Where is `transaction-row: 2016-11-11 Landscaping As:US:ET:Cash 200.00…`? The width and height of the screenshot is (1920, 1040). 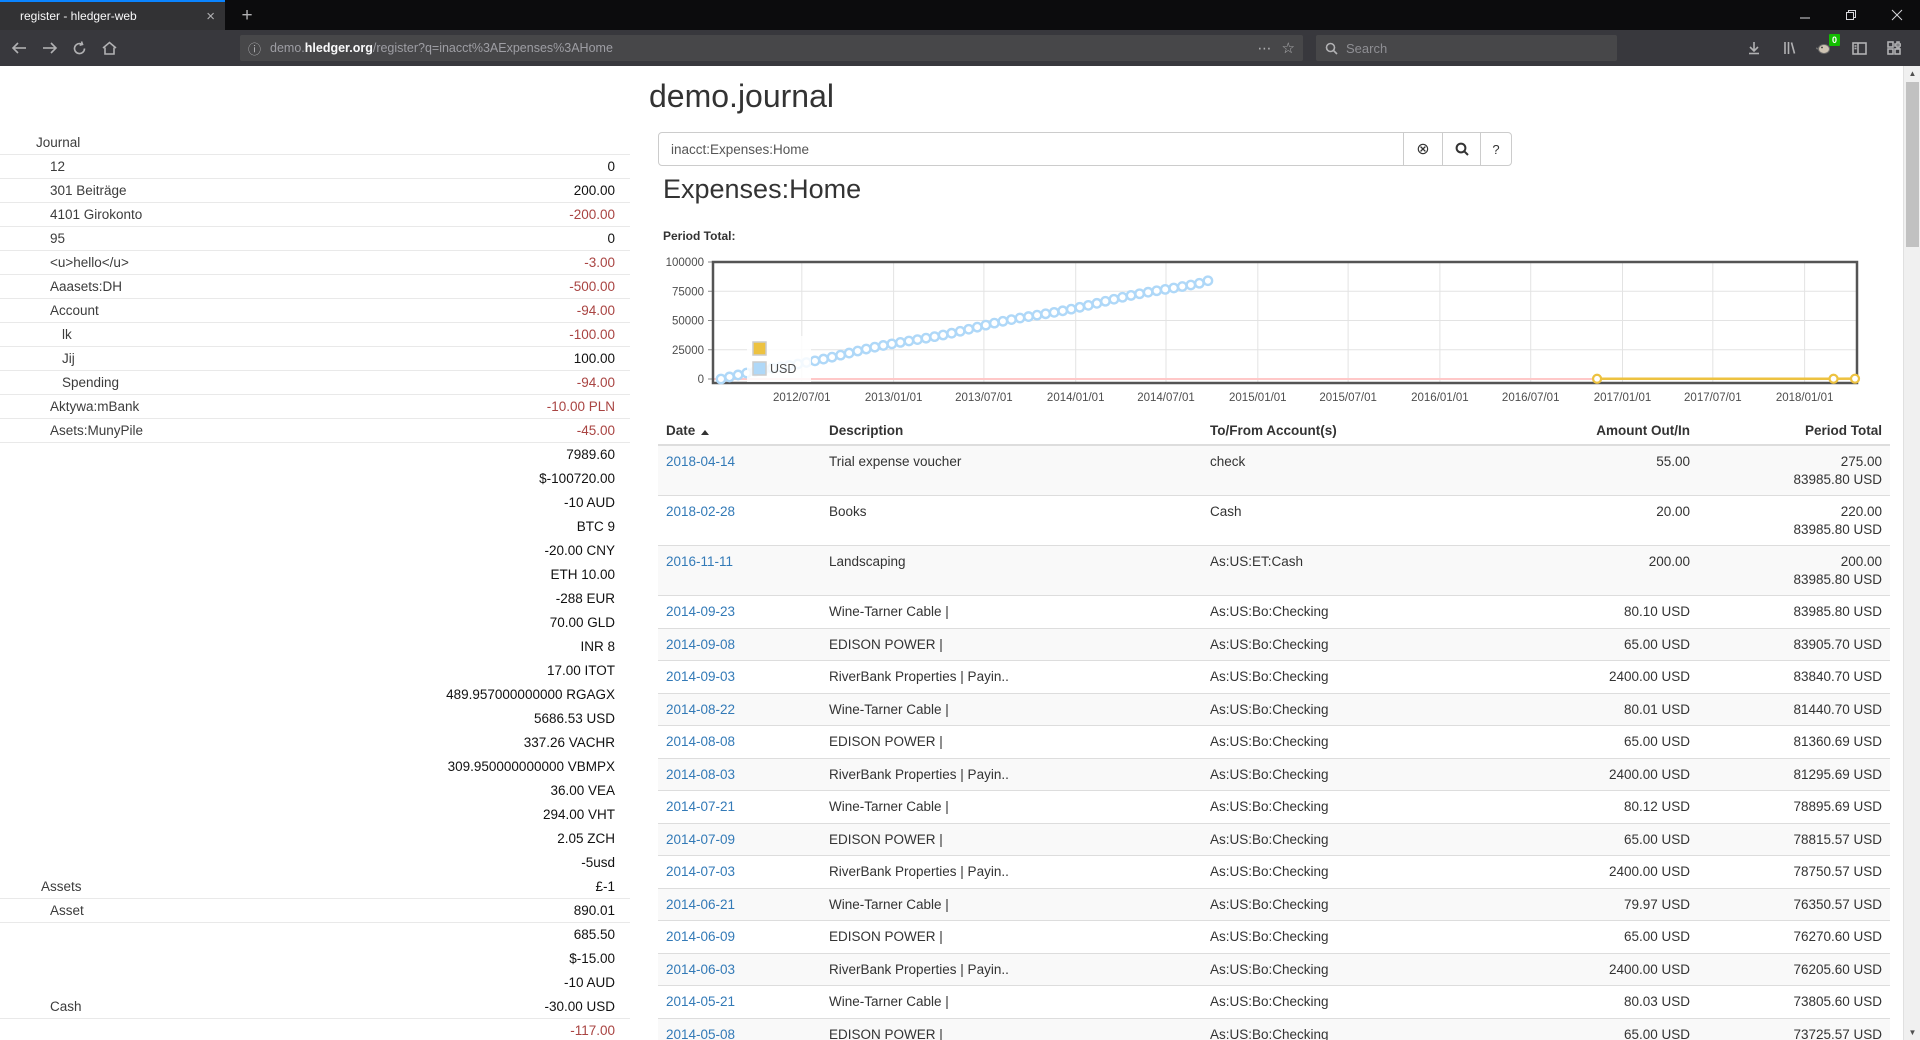
transaction-row: 2016-11-11 Landscaping As:US:ET:Cash 200.00… is located at coordinates (1274, 570).